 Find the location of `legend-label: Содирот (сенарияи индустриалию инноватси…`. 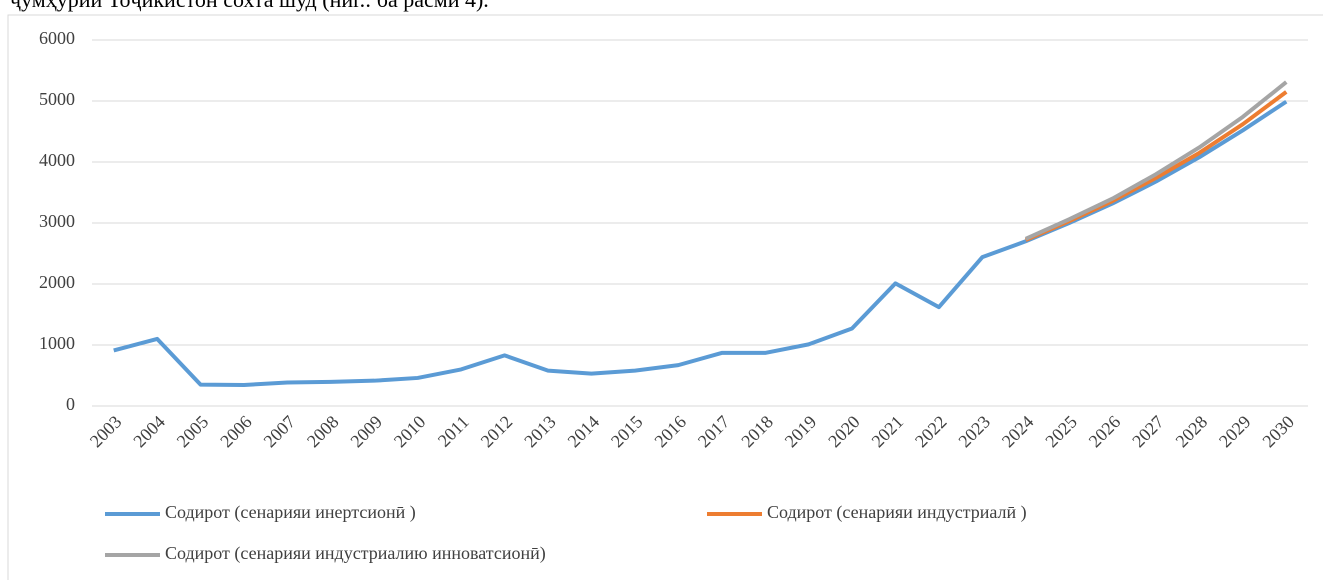

legend-label: Содирот (сенарияи индустриалию инноватси… is located at coordinates (355, 553).